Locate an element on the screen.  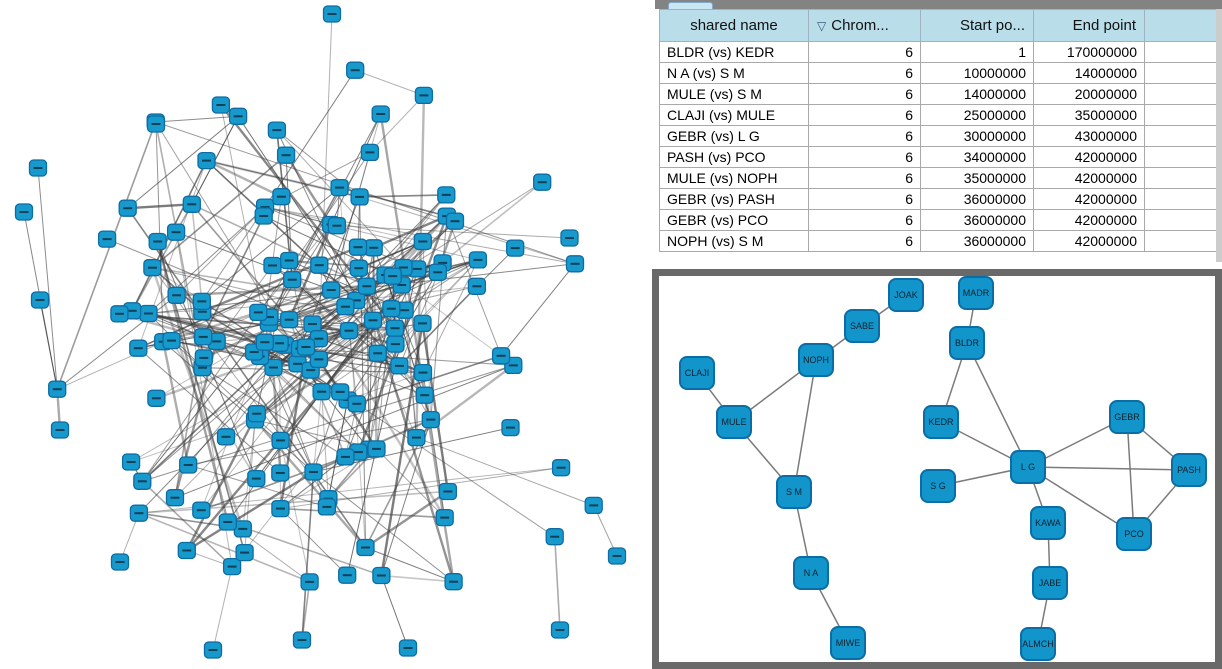
column-header-sharedname: shared name is located at coordinates (734, 25).